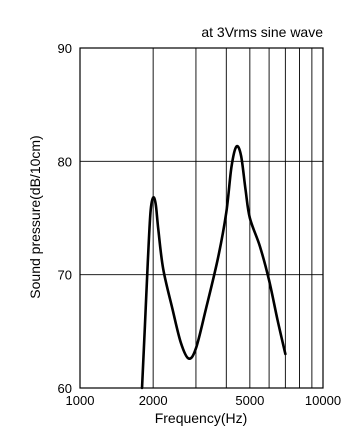 The height and width of the screenshot is (432, 346). What do you see at coordinates (262, 32) in the screenshot?
I see `chart-annotation: at 3Vrms sine wave` at bounding box center [262, 32].